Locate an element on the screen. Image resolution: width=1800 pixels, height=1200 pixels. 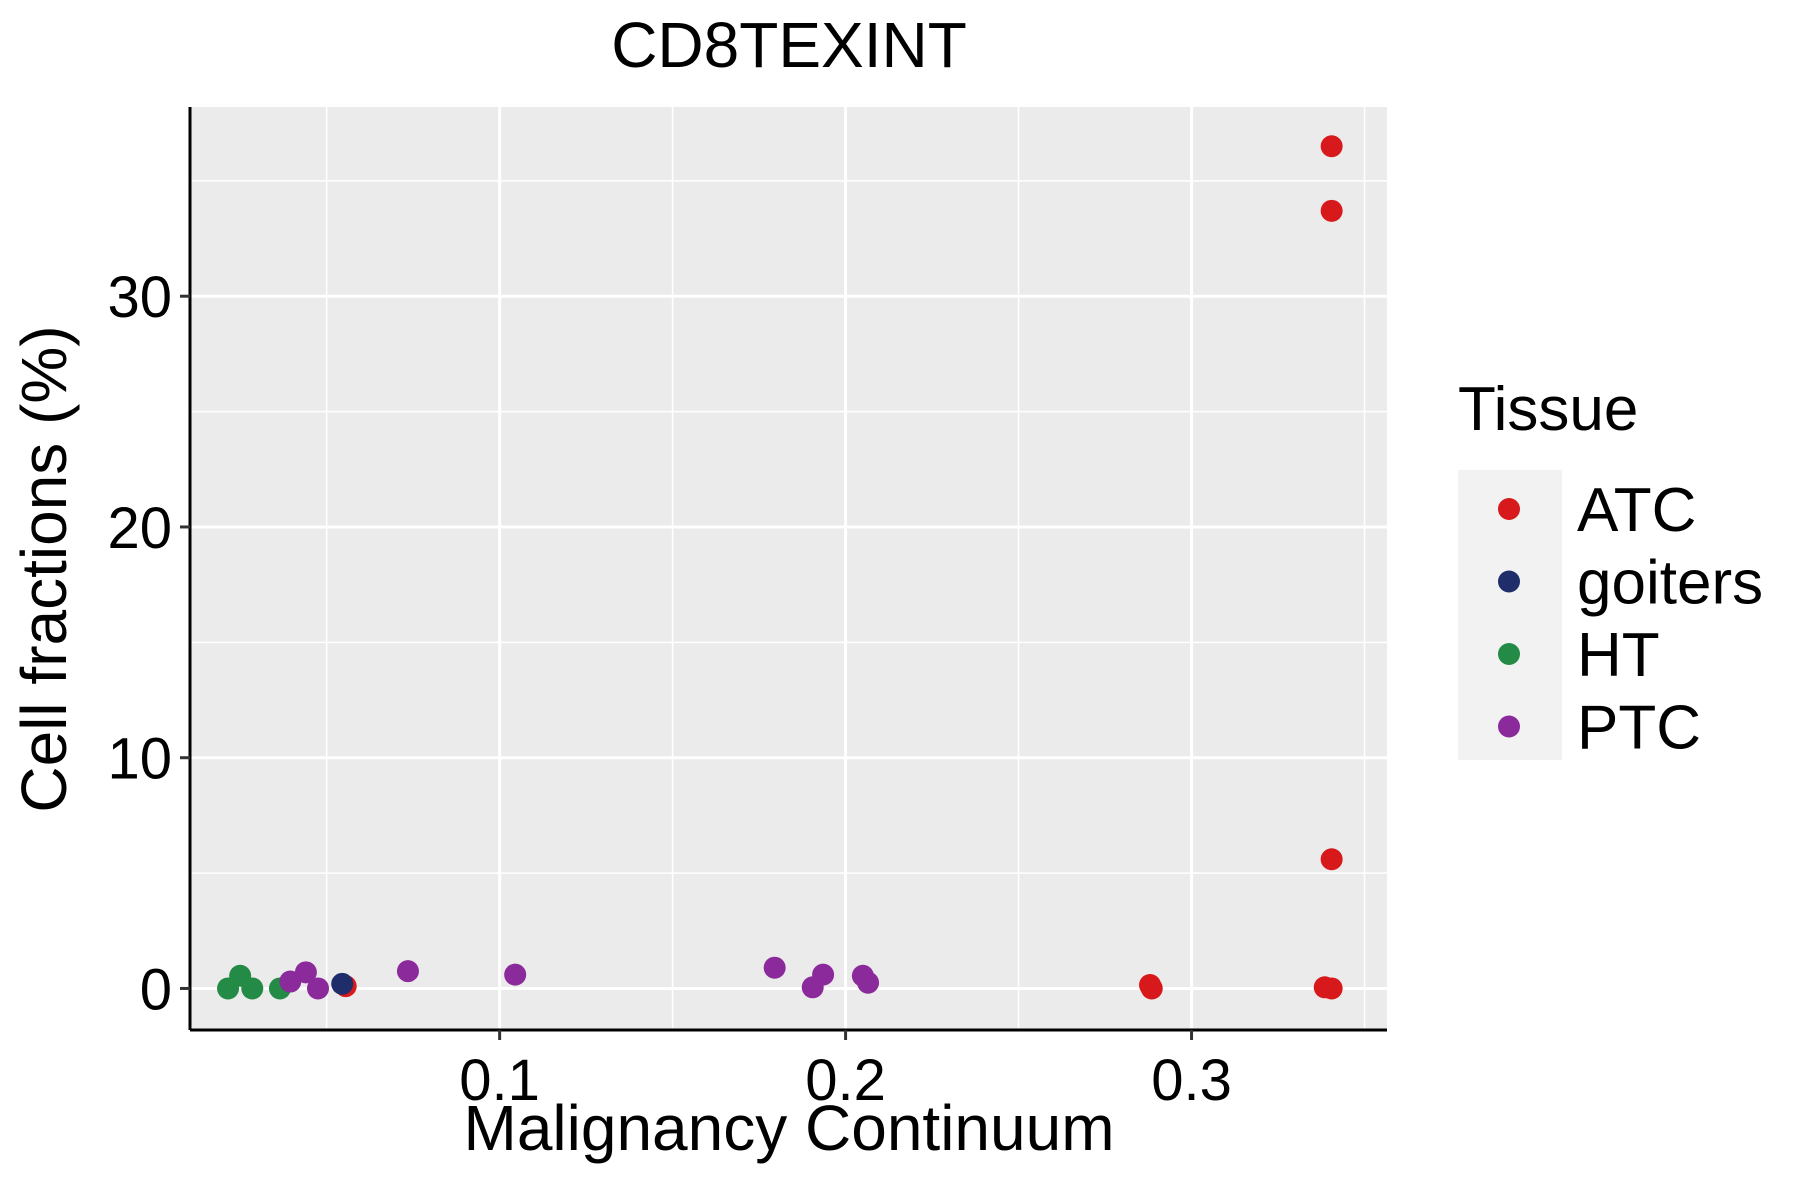
legend-key-ht is located at coordinates (1509, 654).